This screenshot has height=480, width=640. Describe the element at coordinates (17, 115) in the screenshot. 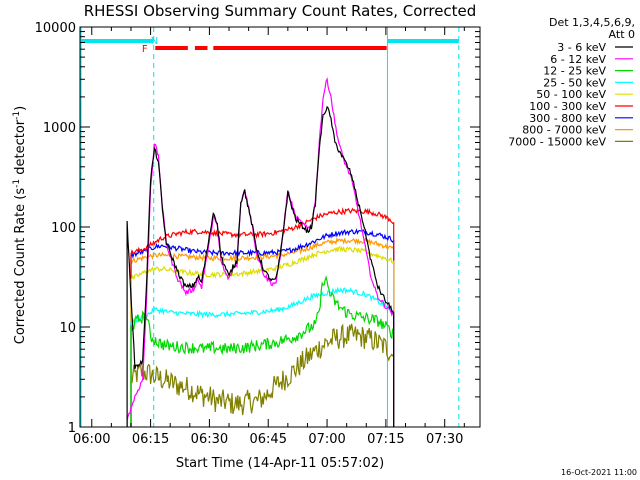

I see `y-axis-label-sup2: -1` at that location.